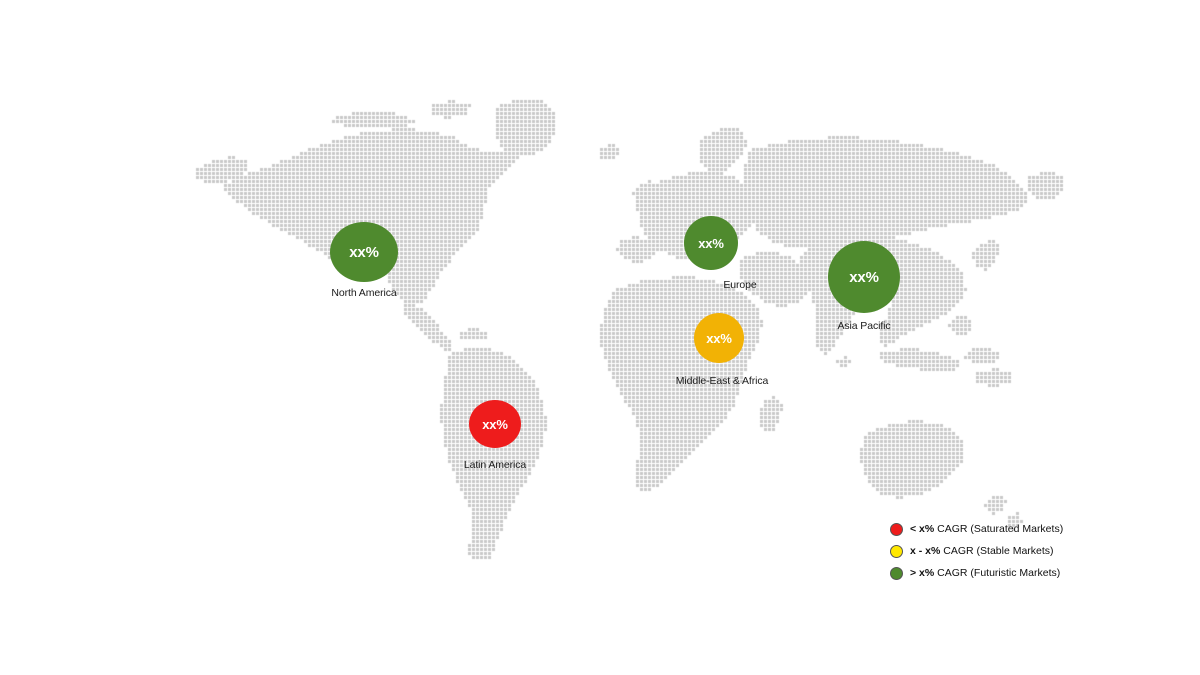  I want to click on bubble-label-north-america: North America, so click(364, 293).